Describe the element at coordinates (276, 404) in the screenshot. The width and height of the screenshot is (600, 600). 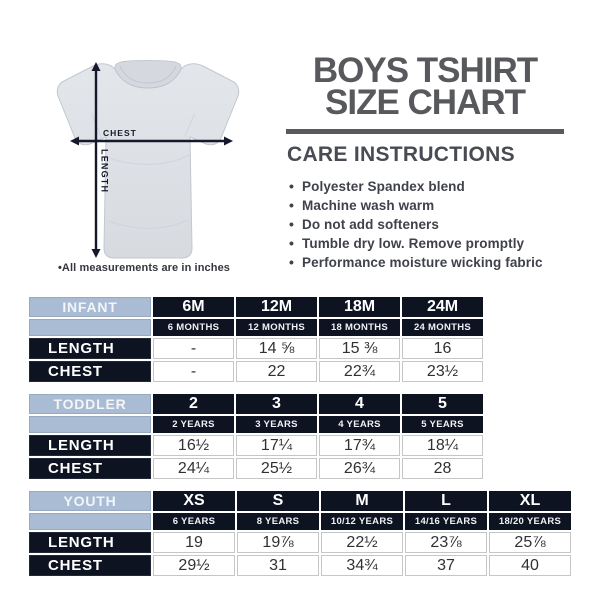
I see `size-header-cell: 3` at that location.